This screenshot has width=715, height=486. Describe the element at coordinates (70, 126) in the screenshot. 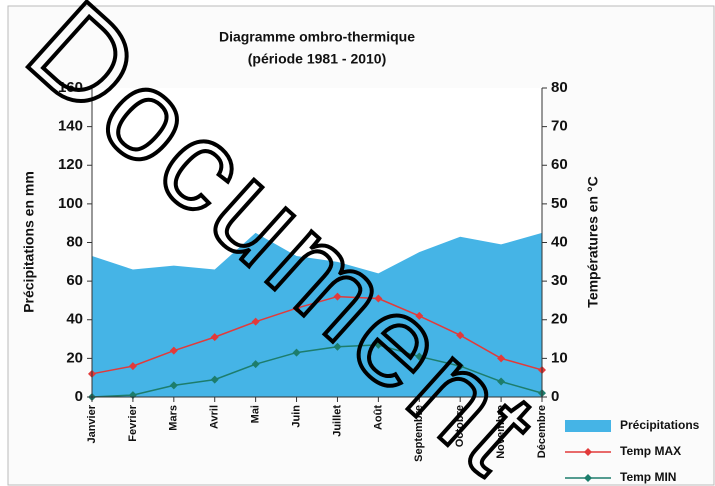

I see `y-tick-label: 140` at that location.